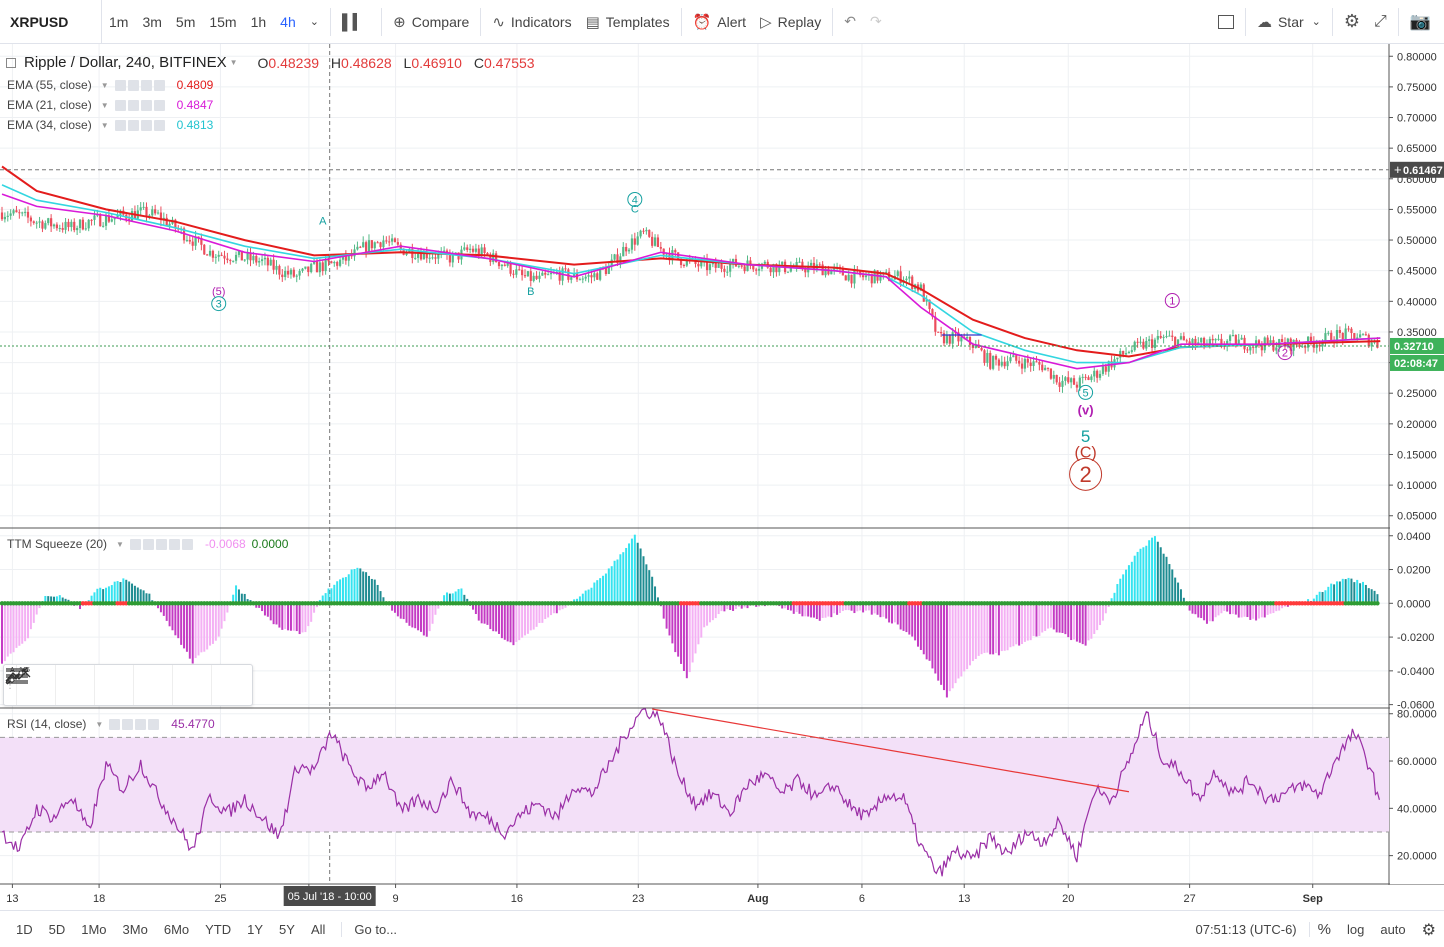 The height and width of the screenshot is (947, 1444). I want to click on ray-tool, so click(128, 685).